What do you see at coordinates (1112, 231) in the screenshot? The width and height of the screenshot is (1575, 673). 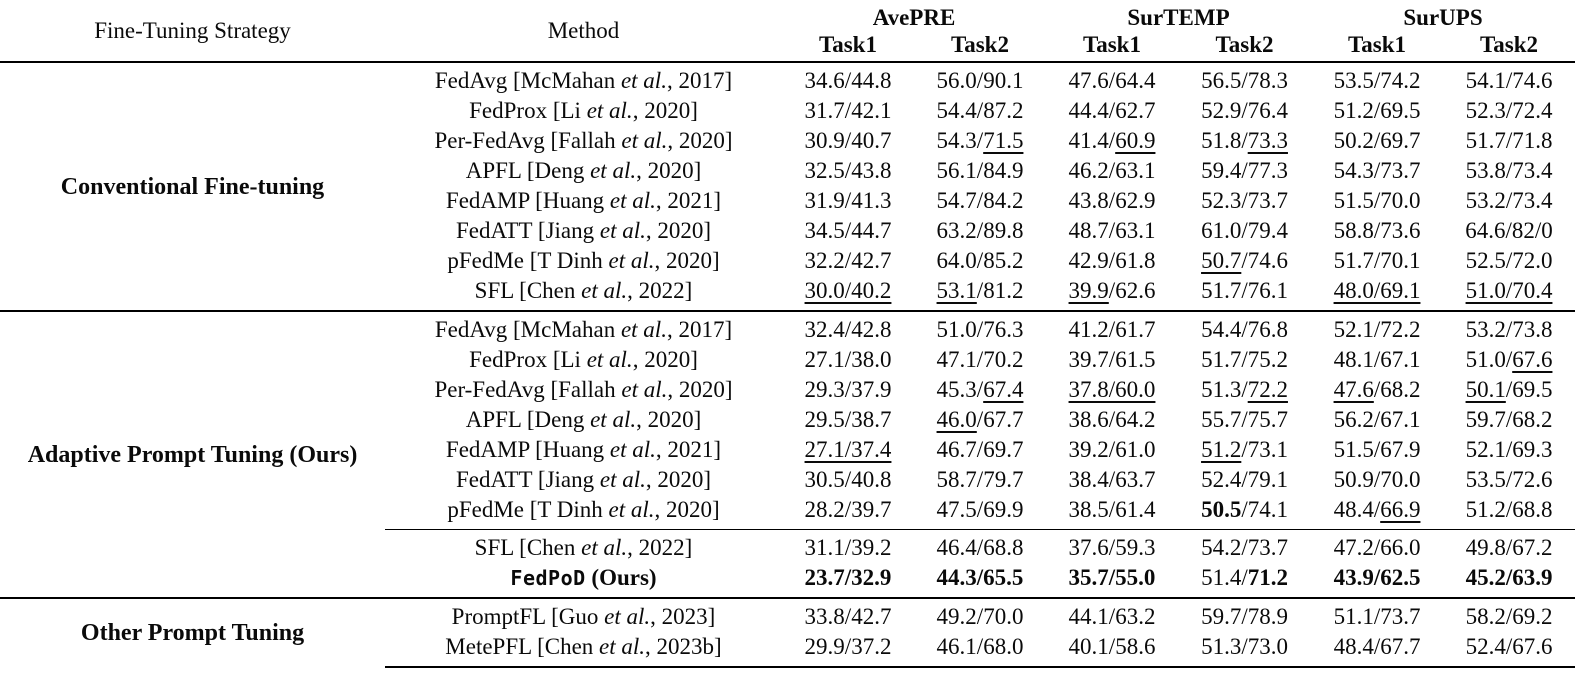 I see `value-cell: 48.7/63.1` at bounding box center [1112, 231].